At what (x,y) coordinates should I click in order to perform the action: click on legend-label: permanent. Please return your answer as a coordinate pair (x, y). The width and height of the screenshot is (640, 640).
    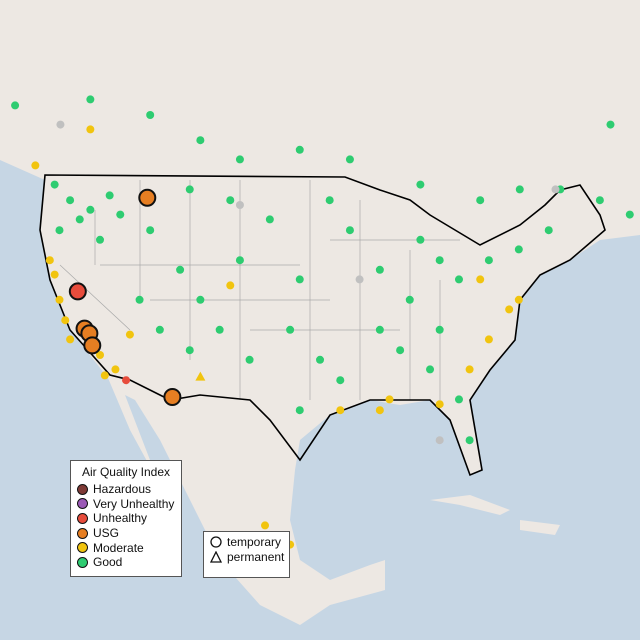
    Looking at the image, I should click on (256, 556).